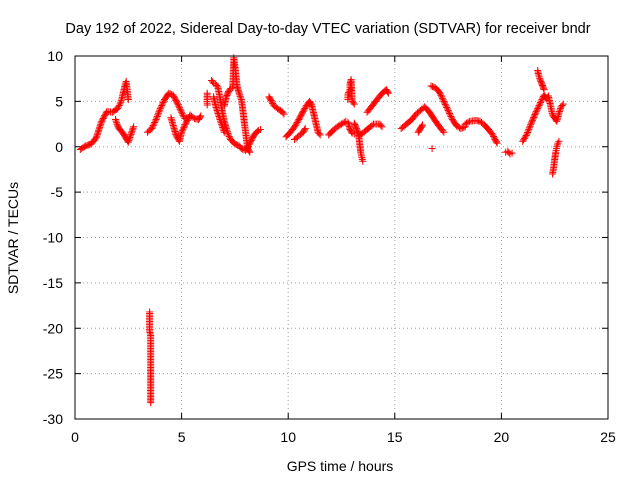 The width and height of the screenshot is (640, 480). What do you see at coordinates (13, 238) in the screenshot?
I see `y-axis-label: SDTVAR / TECUs` at bounding box center [13, 238].